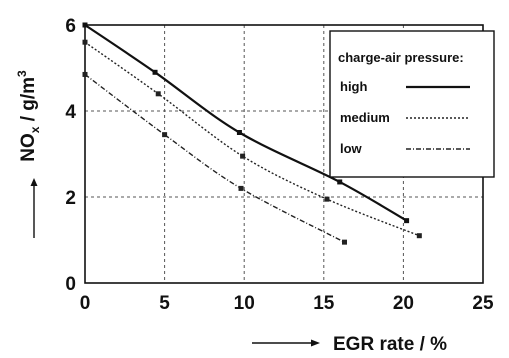  Describe the element at coordinates (390, 344) in the screenshot. I see `x-axis-label: EGR rate / %` at that location.